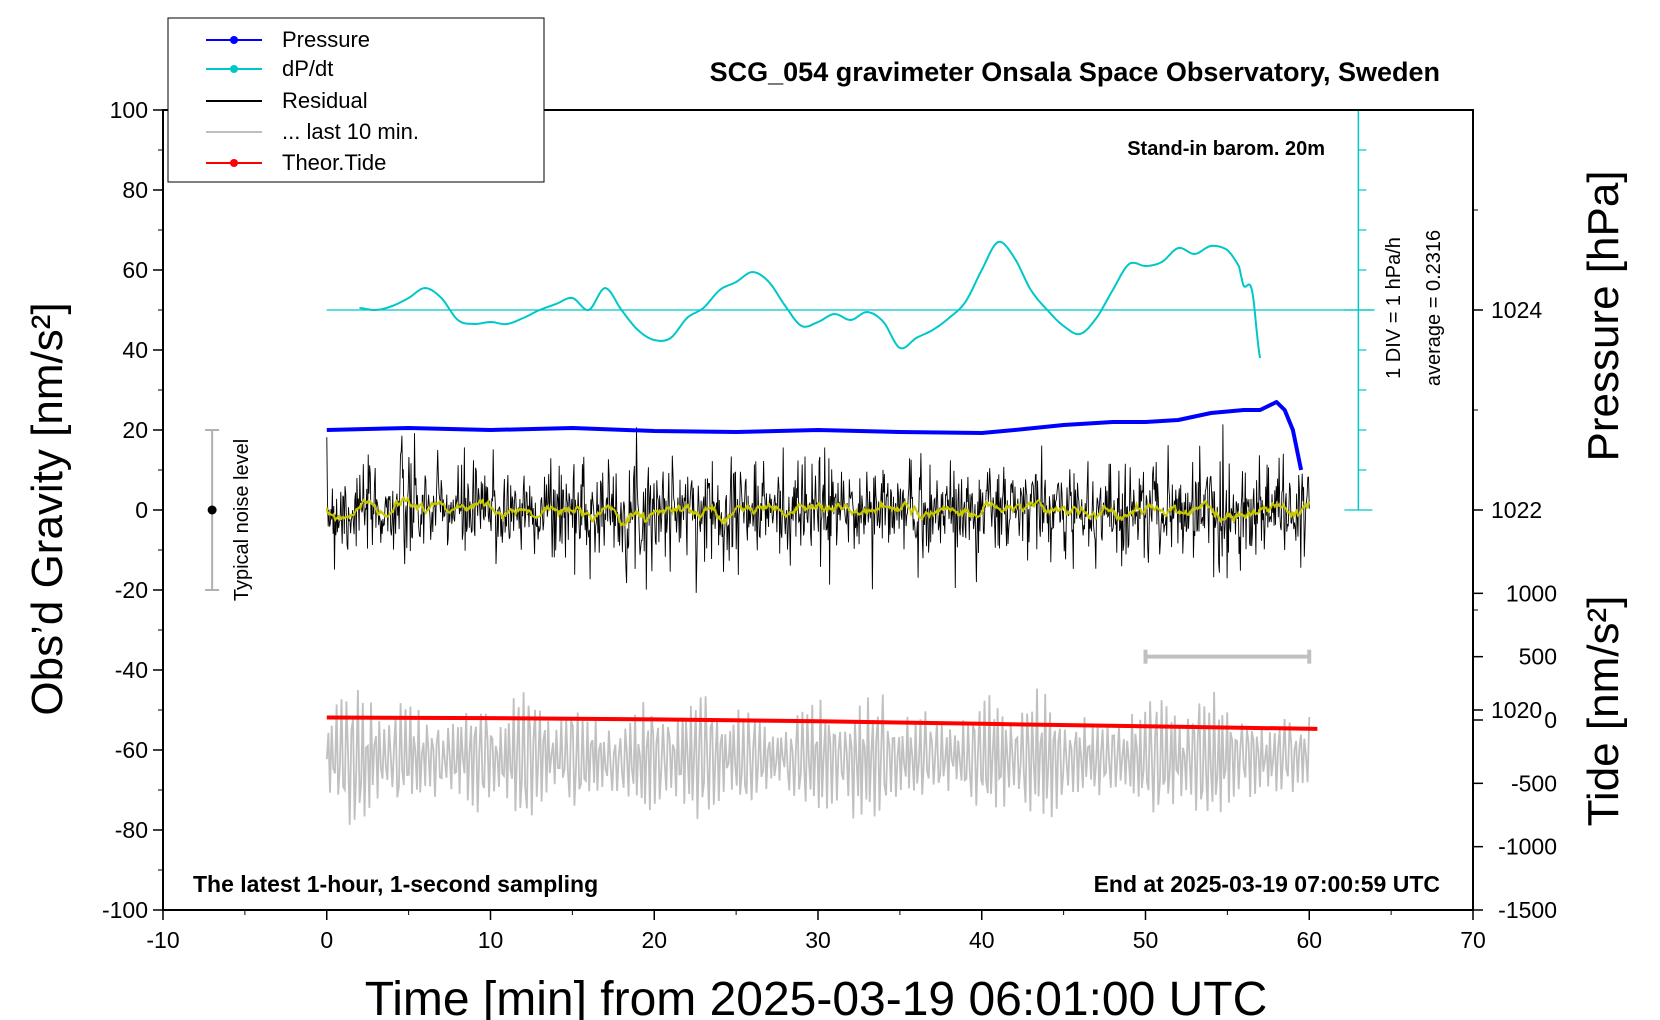 The width and height of the screenshot is (1660, 1020). What do you see at coordinates (1527, 847) in the screenshot?
I see `tide-tick-label: -1000` at bounding box center [1527, 847].